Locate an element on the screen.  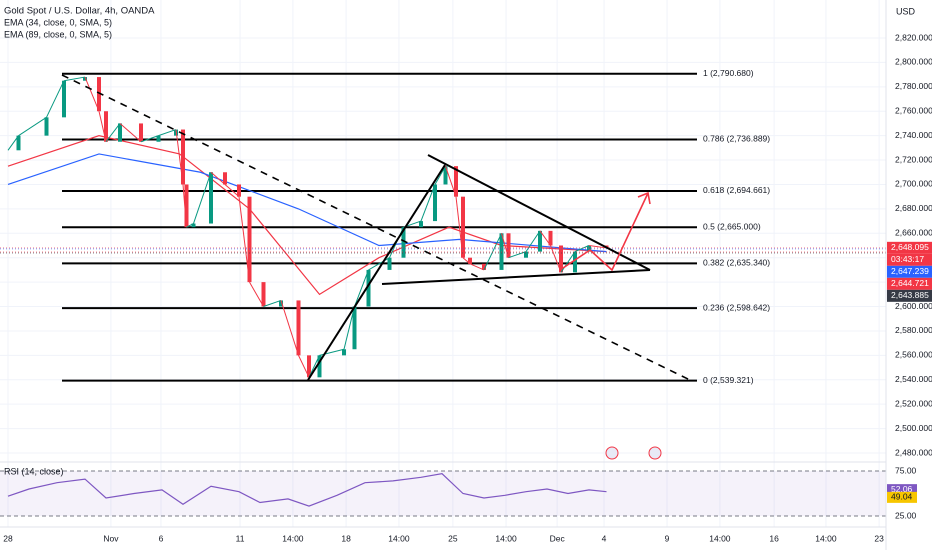
x-tick-label: 28 is located at coordinates (8, 538).